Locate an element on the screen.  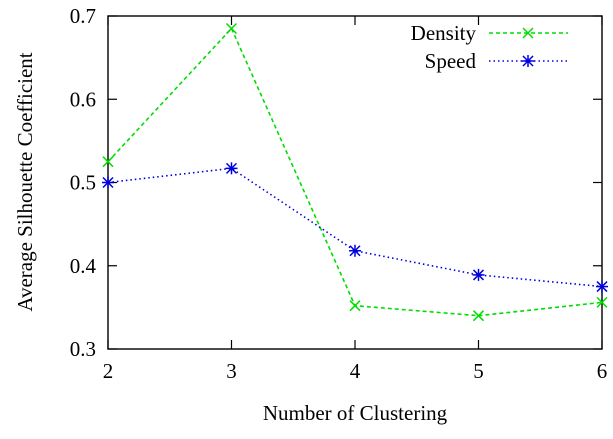
legend-label-density: Density is located at coordinates (444, 33).